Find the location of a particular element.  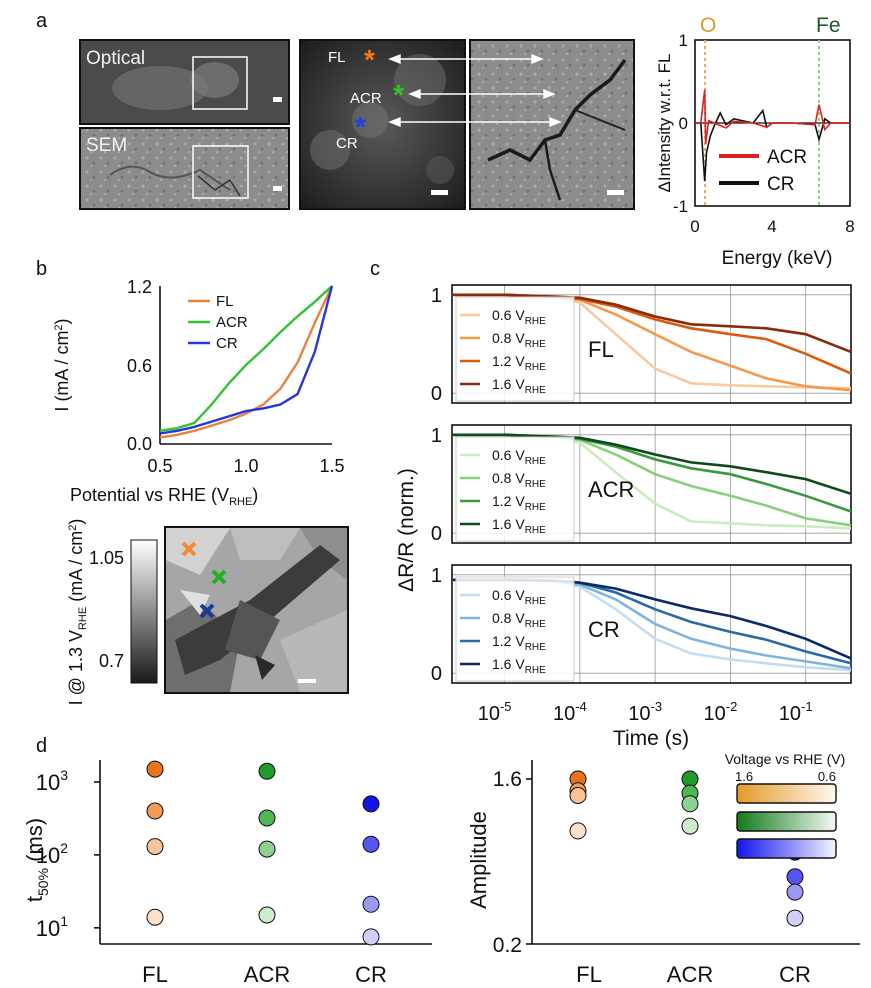

transient-legend-label-ACR-2: 1.2 VRHE is located at coordinates (519, 503).